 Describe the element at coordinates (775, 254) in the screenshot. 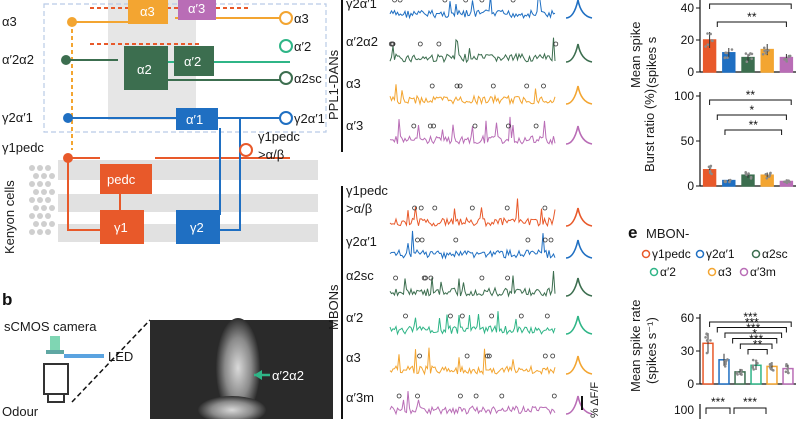

I see `legend-label: α2sc` at that location.